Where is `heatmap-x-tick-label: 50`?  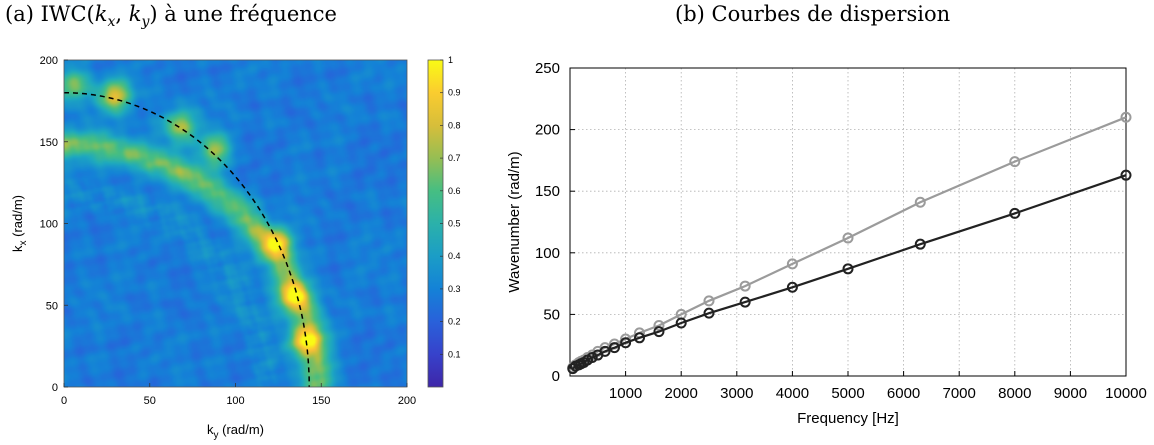
heatmap-x-tick-label: 50 is located at coordinates (150, 401).